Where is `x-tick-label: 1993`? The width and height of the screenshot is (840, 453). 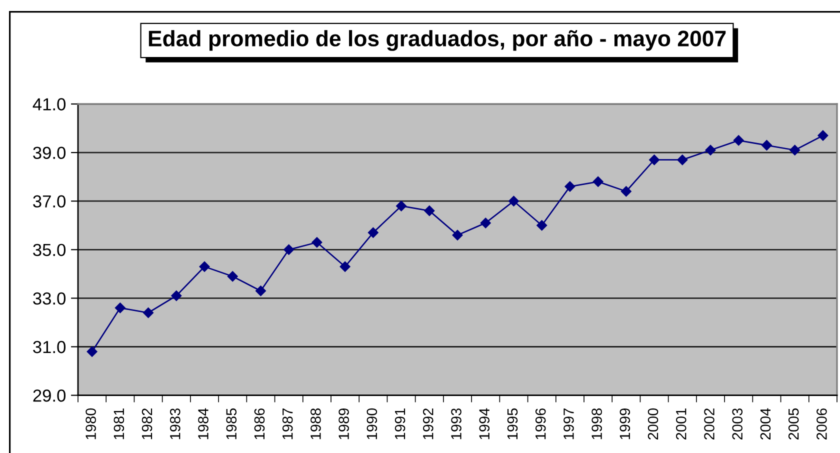 x-tick-label: 1993 is located at coordinates (456, 424).